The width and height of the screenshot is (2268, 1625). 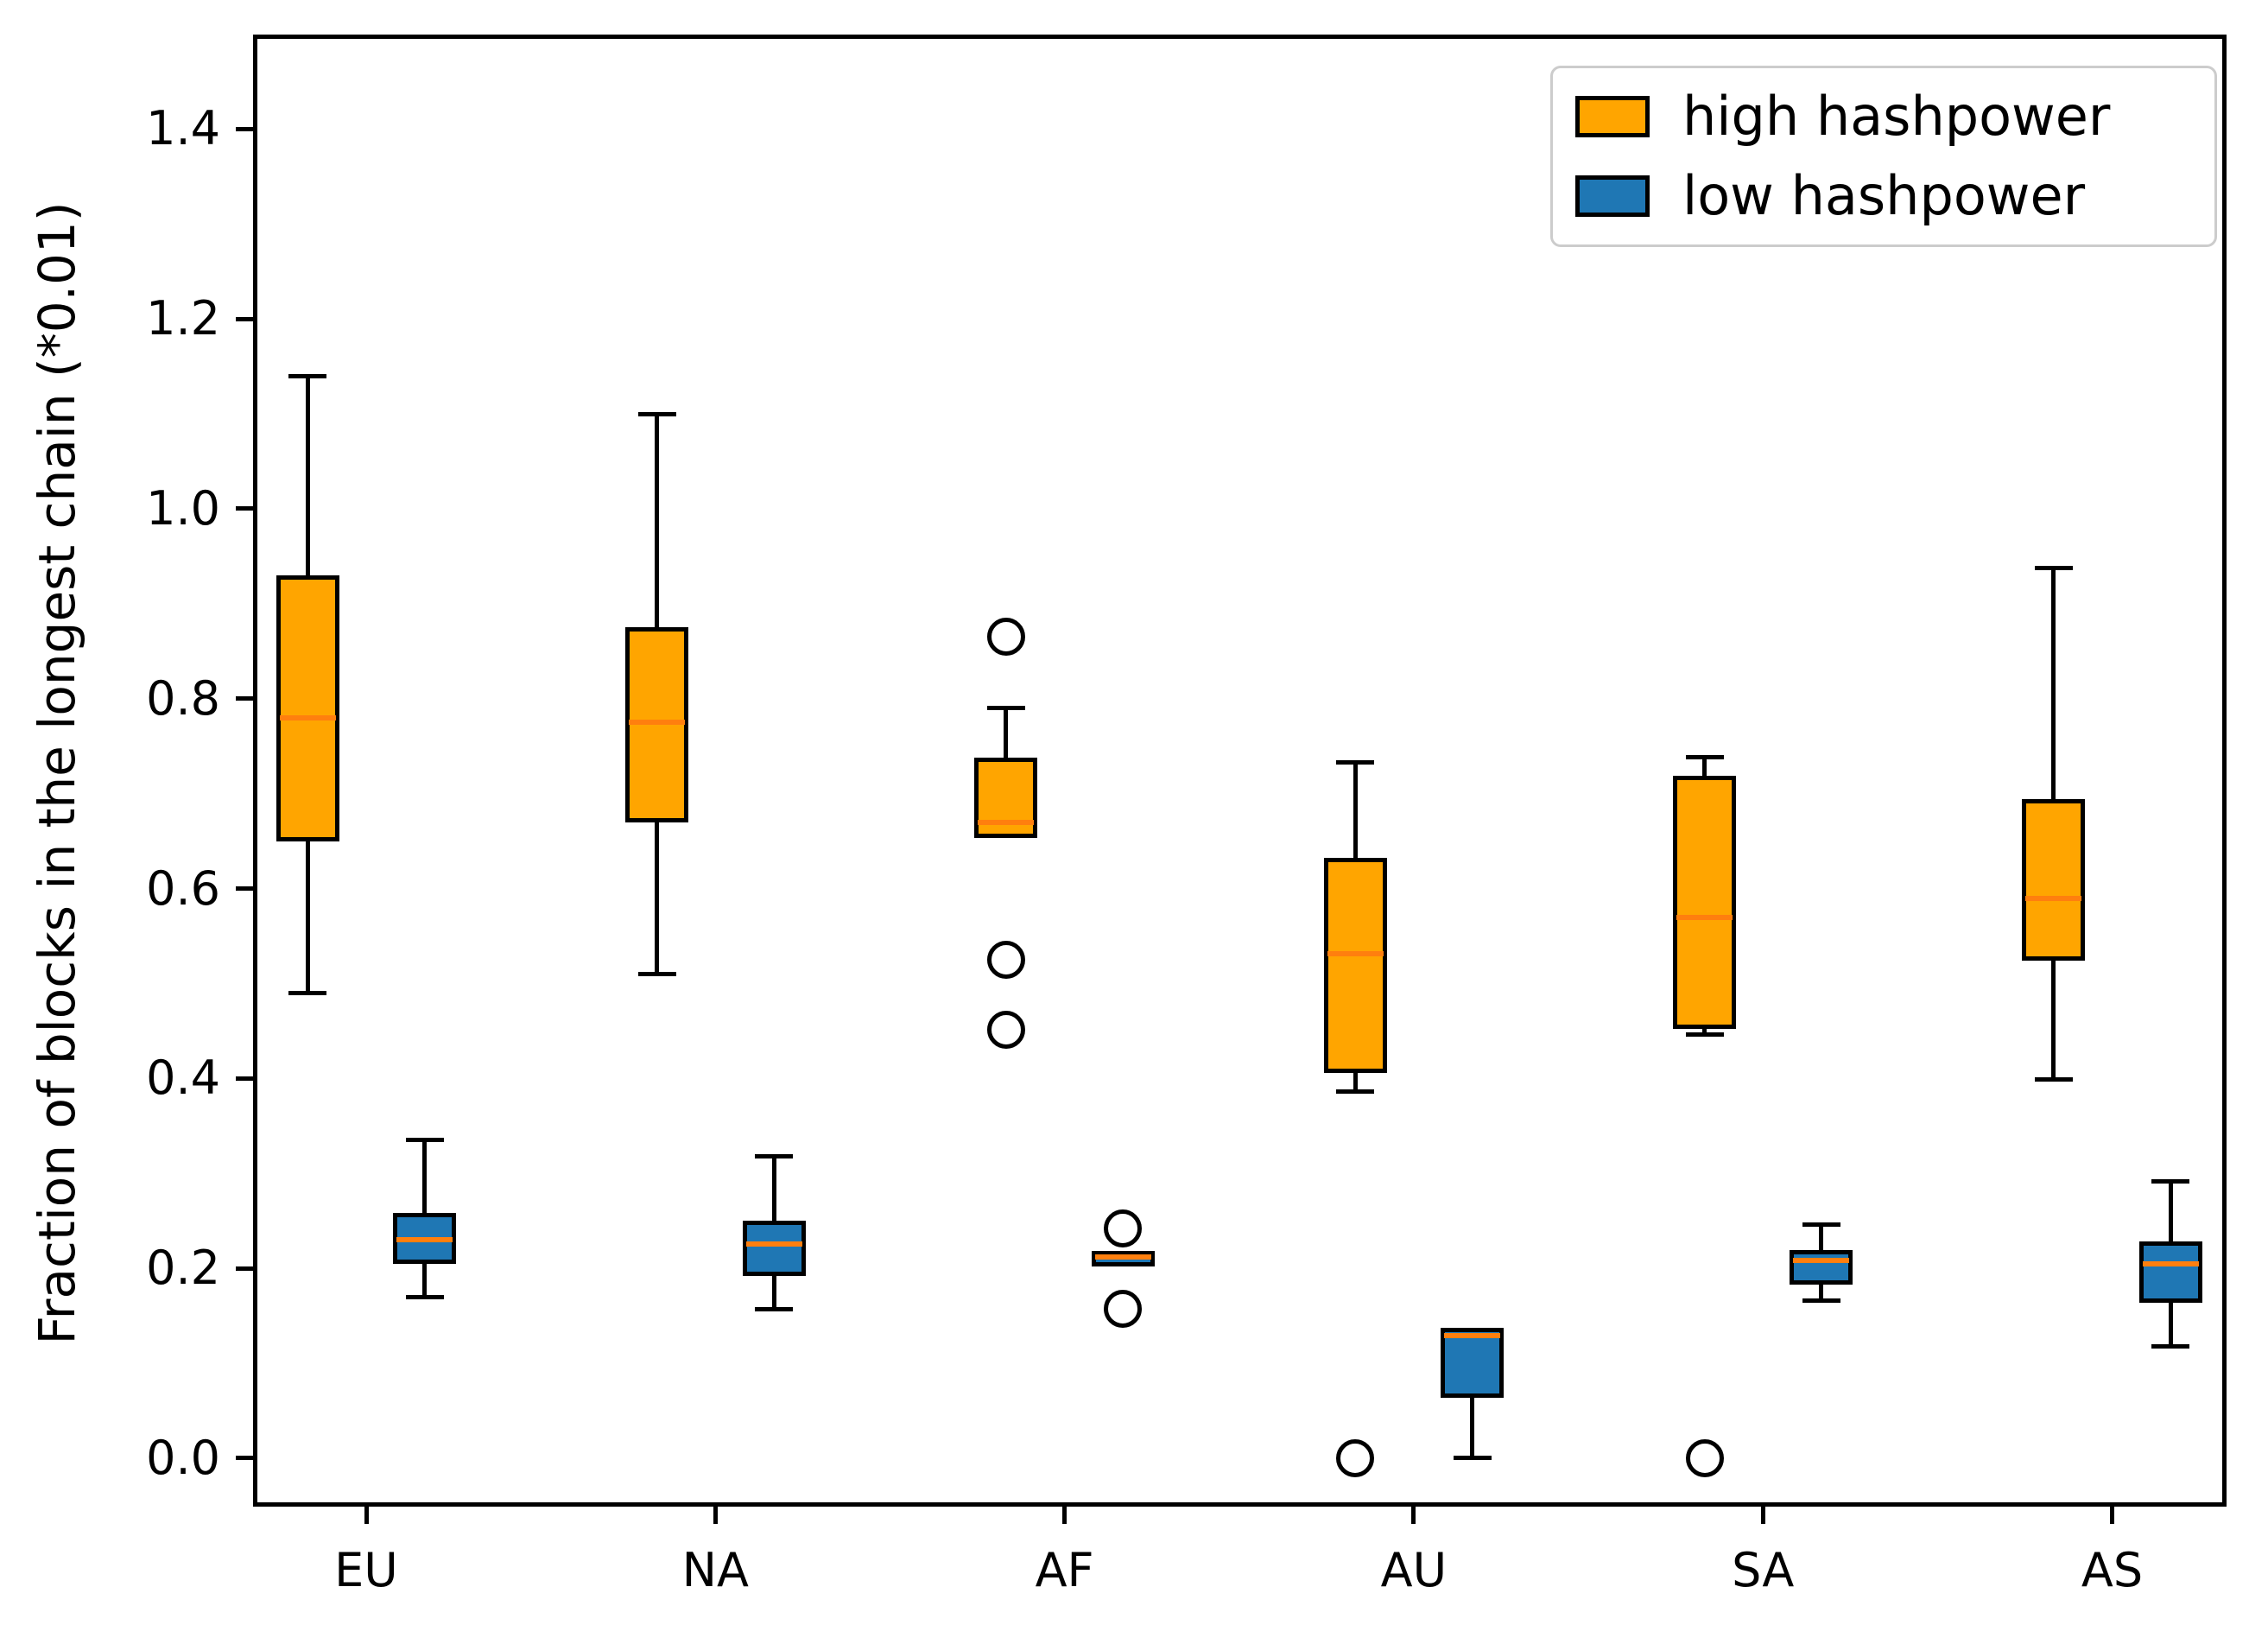 I want to click on whisker-lower-high-AS, so click(x=2053, y=1020).